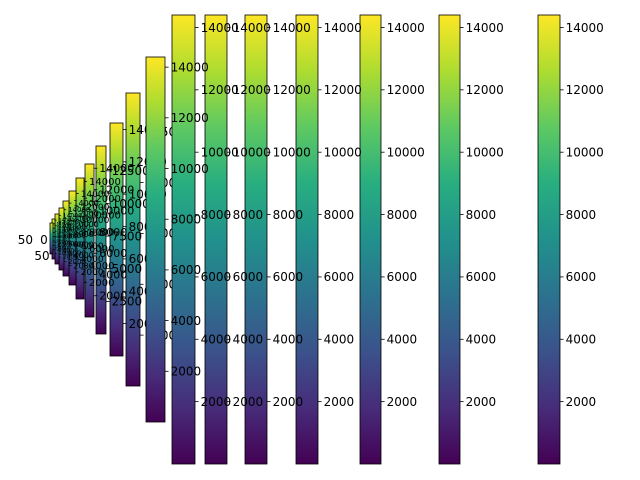 Image resolution: width=640 pixels, height=480 pixels. I want to click on colorbar: 2500 5000 7500 10000 12500, so click(122, 240).